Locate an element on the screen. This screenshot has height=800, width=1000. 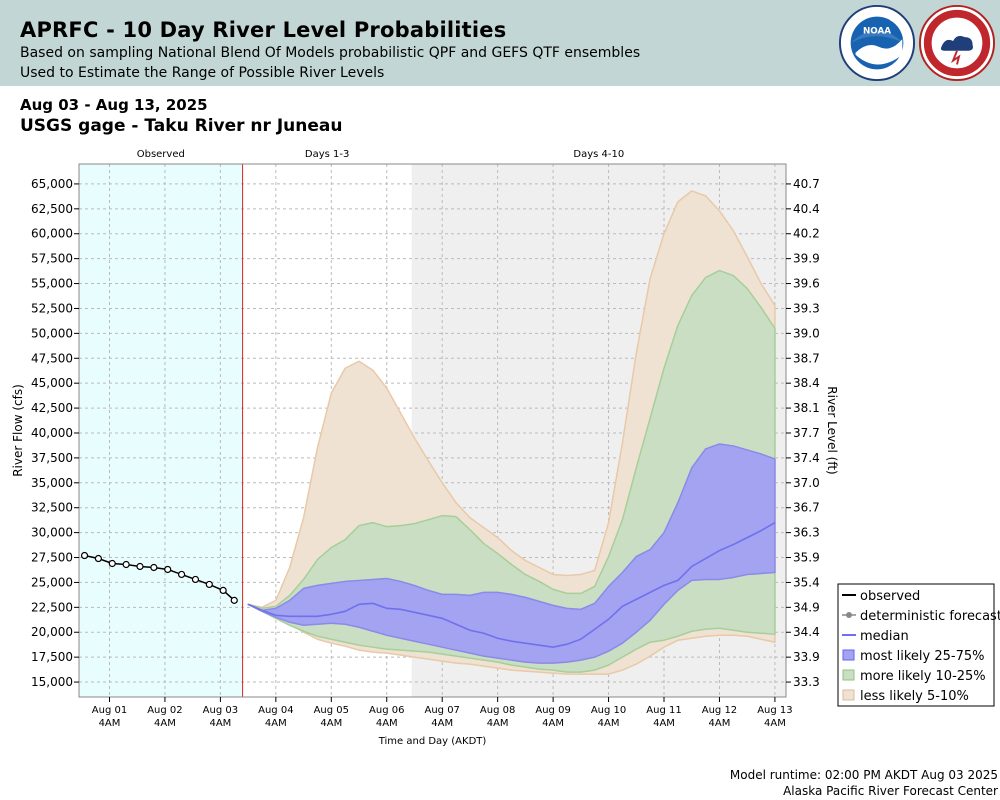
y-tick-label: 60,000 is located at coordinates (52, 234).